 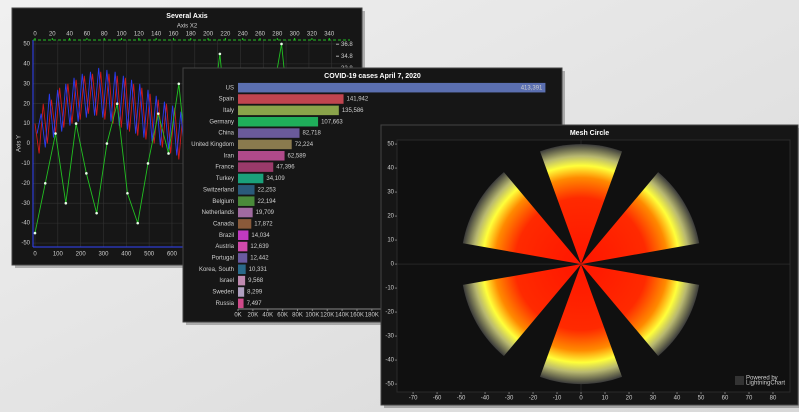 What do you see at coordinates (52, 35) in the screenshot?
I see `x2-tick-label: 20` at bounding box center [52, 35].